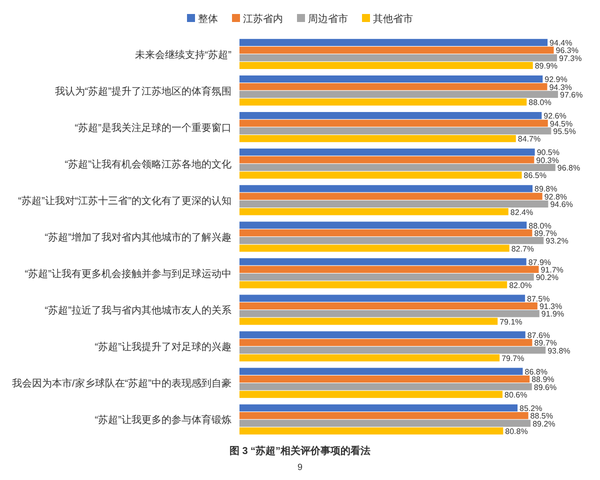  What do you see at coordinates (516, 395) in the screenshot?
I see `value-label: 80.6%` at bounding box center [516, 395].